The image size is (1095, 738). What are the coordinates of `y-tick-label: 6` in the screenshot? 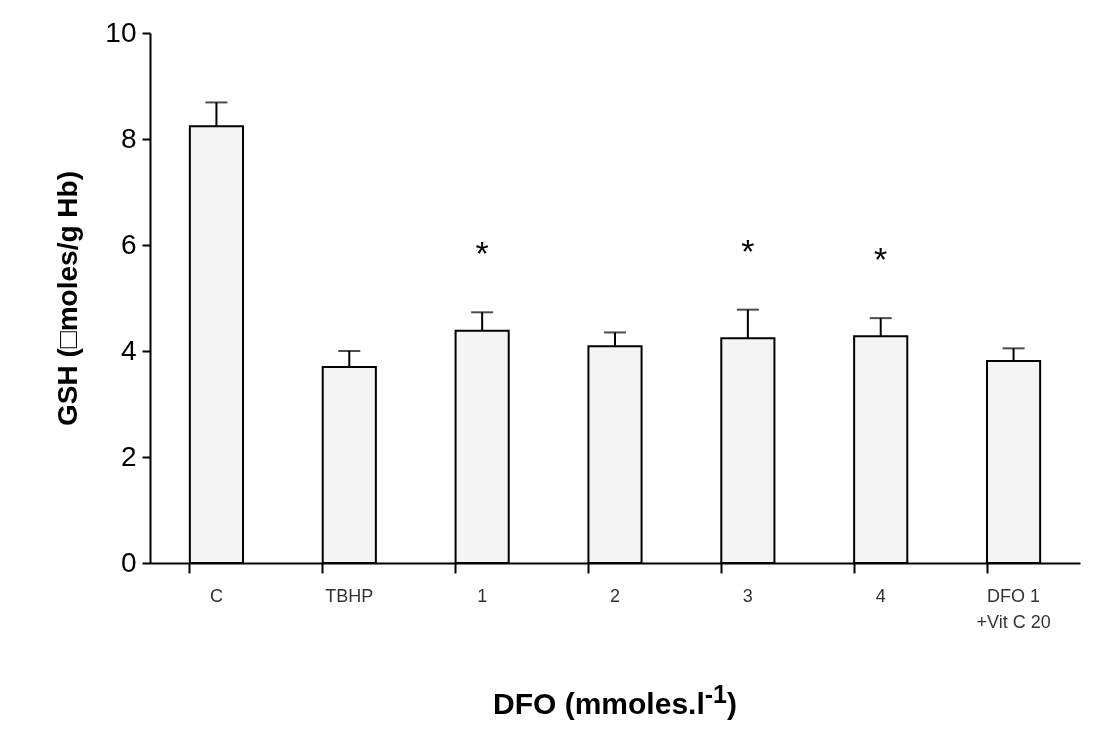 It's located at (128, 244).